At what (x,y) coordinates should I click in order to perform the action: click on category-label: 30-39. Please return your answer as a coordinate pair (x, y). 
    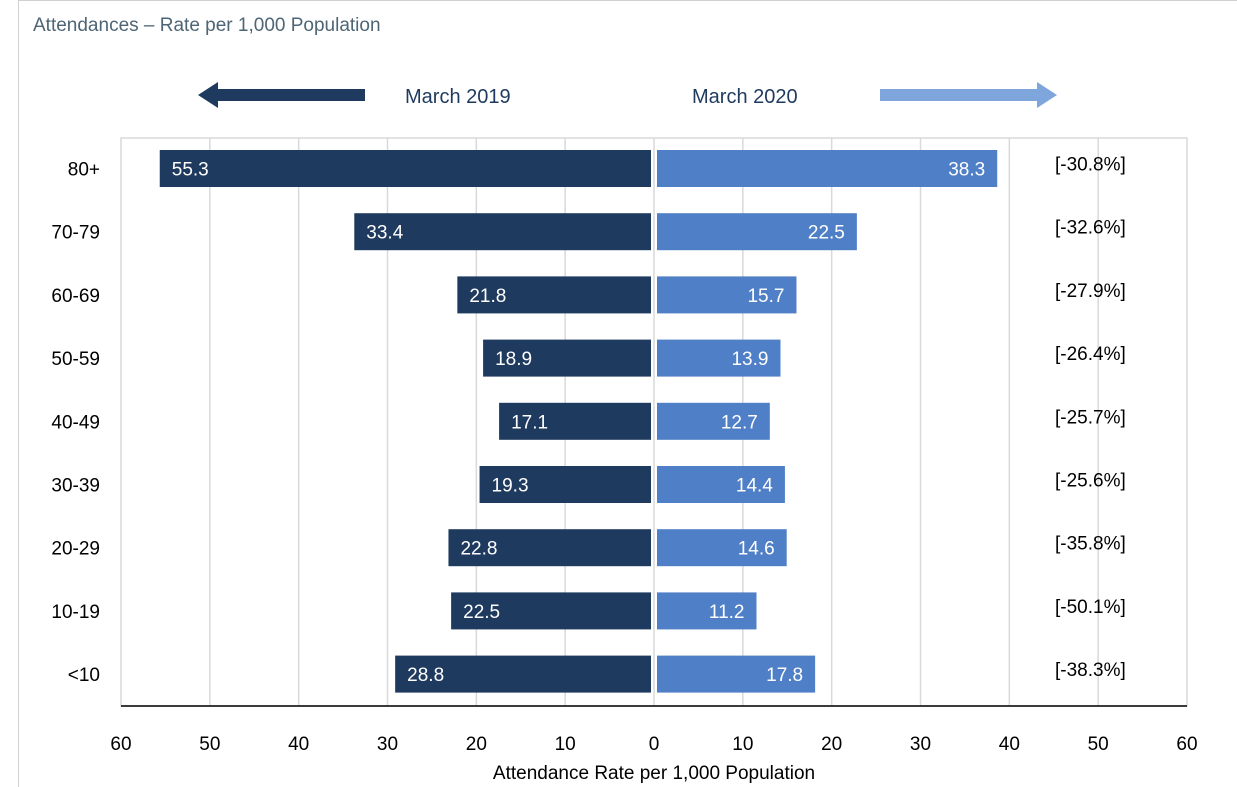
    Looking at the image, I should click on (75, 486).